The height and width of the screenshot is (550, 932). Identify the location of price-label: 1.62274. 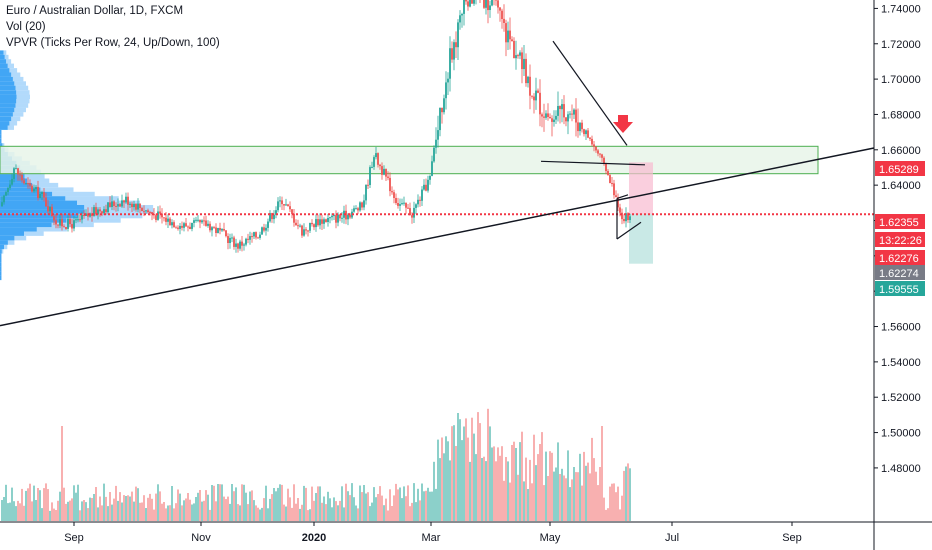
(899, 274).